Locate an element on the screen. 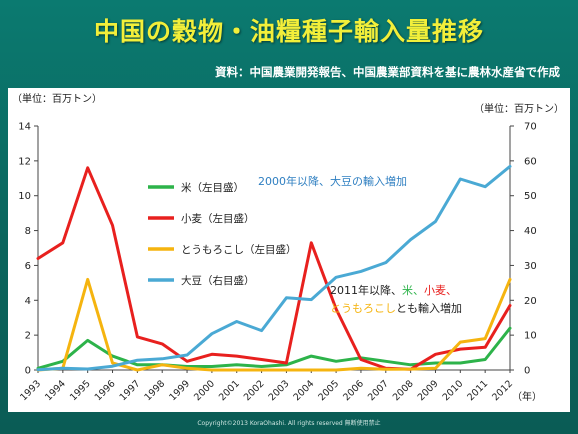 The width and height of the screenshot is (578, 434). y-right-tick-label: 40 is located at coordinates (530, 231).